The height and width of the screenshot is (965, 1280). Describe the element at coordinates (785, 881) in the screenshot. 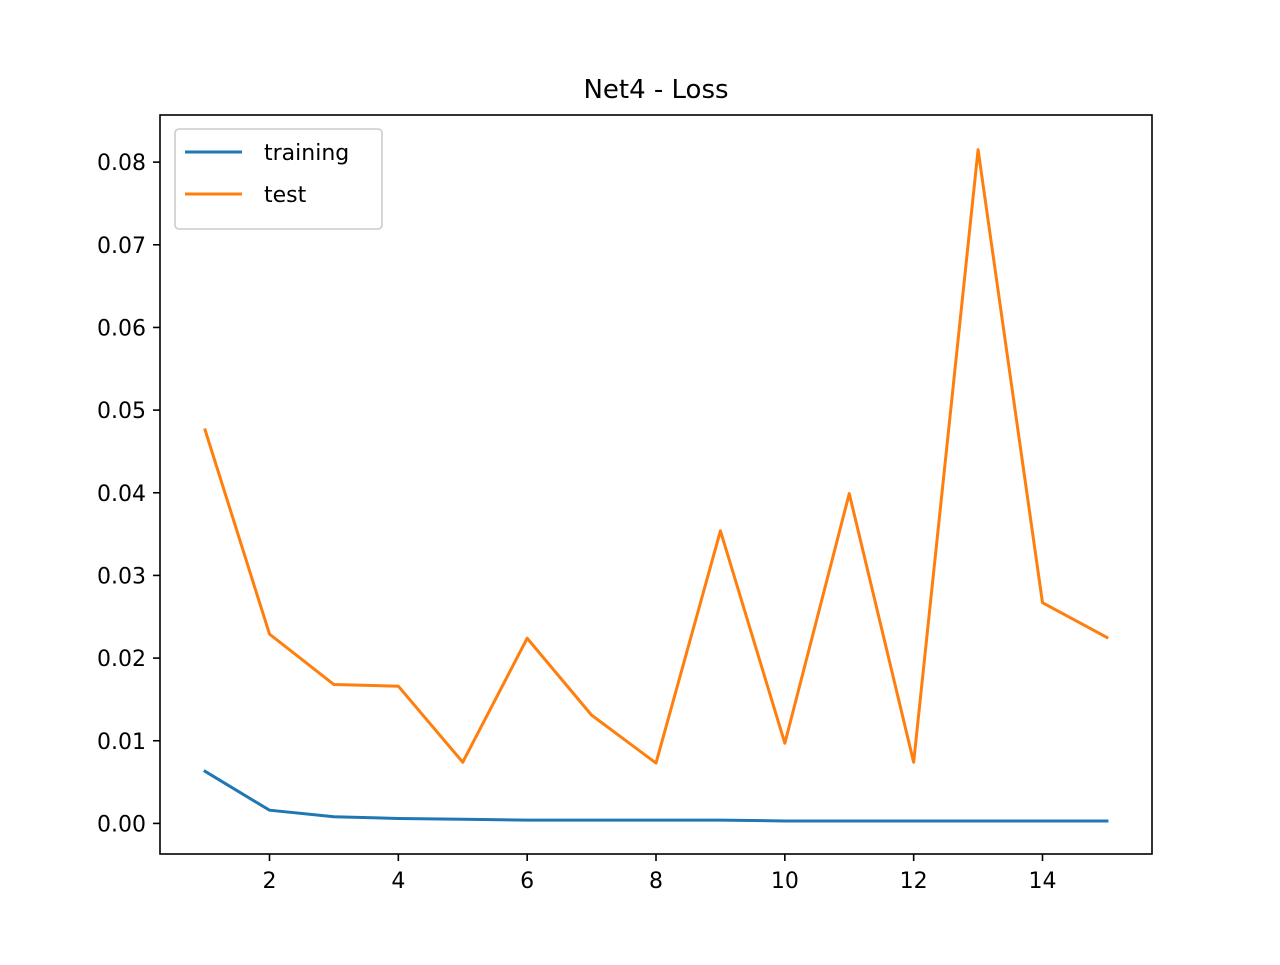

I see `x-tick-label: 10` at that location.